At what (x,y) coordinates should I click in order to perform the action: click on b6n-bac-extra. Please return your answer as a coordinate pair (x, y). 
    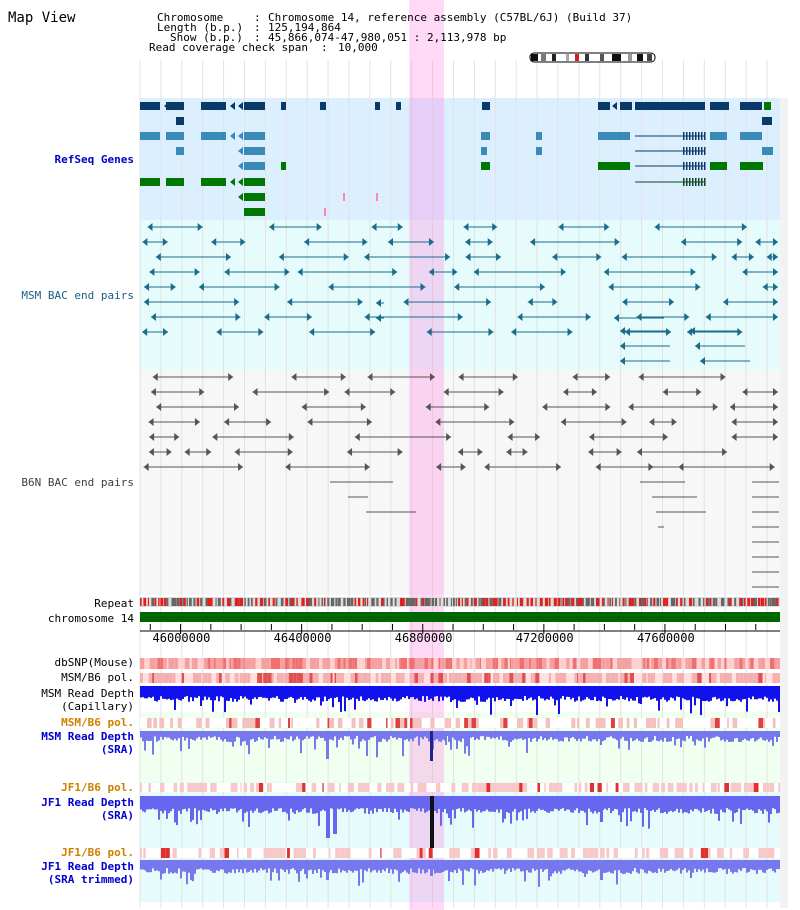
    Looking at the image, I should click on (554, 527).